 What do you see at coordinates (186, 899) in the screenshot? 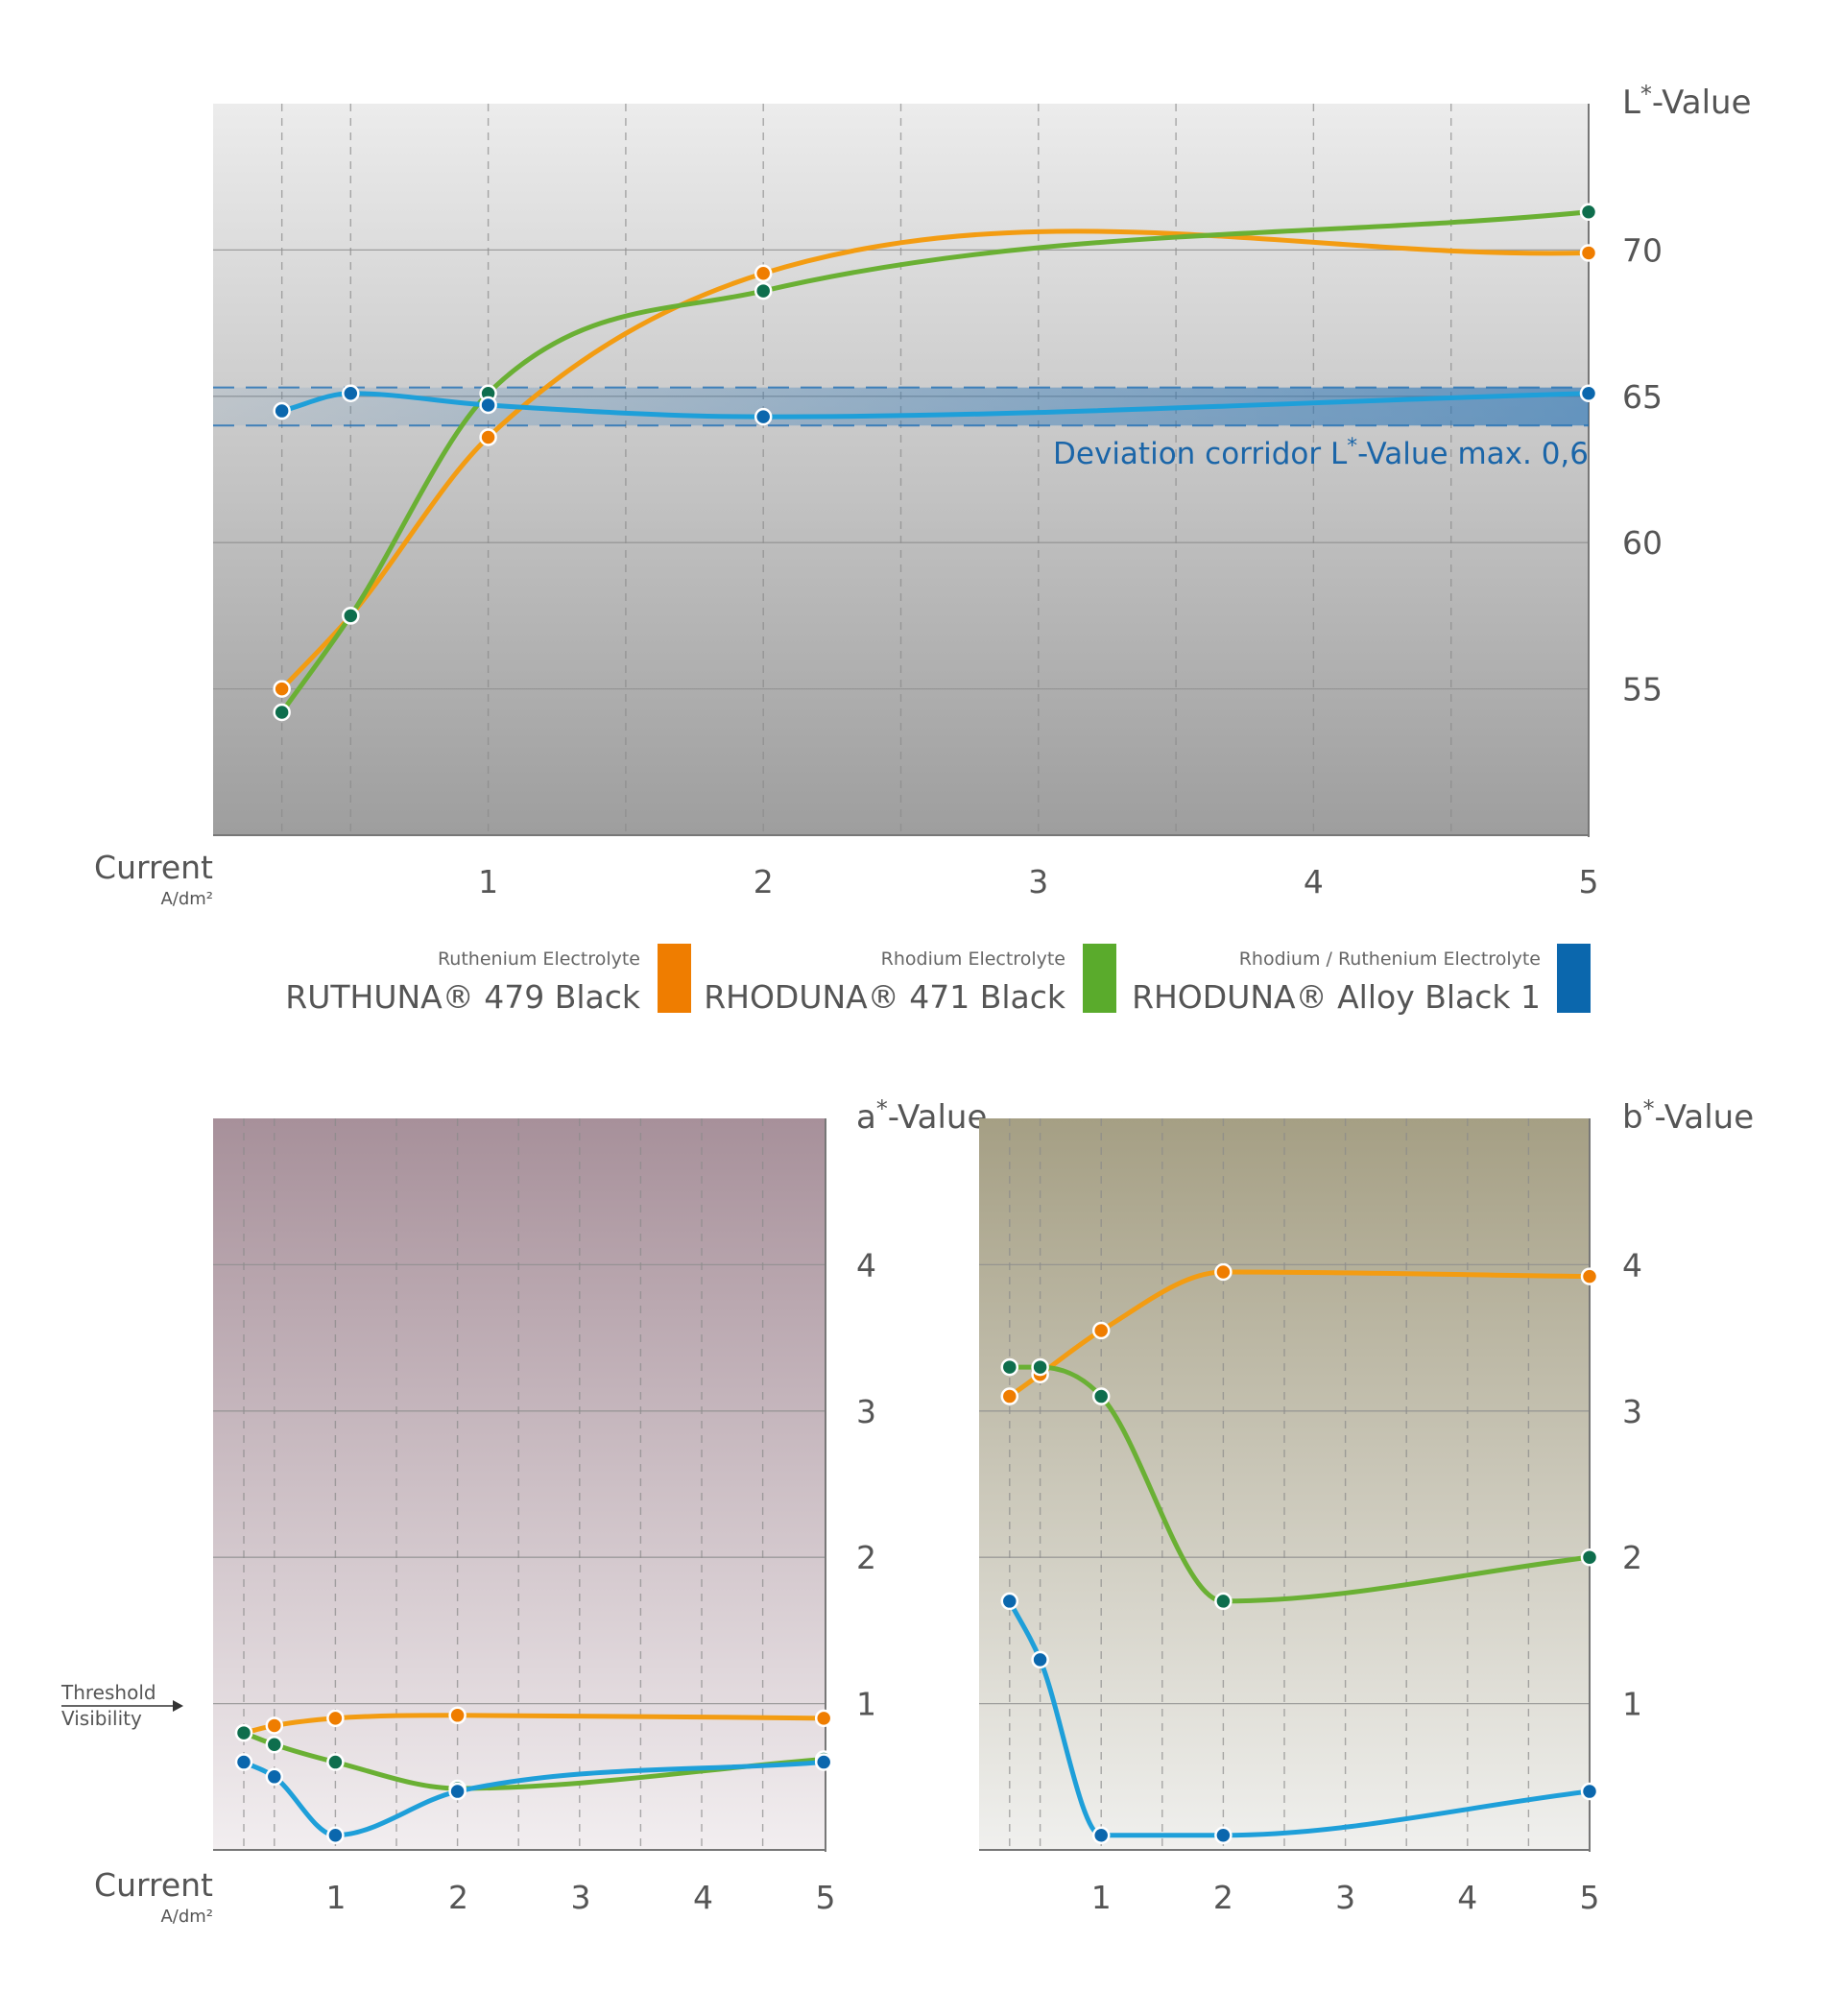
I see `l-x-axis-unit: A/dm²` at bounding box center [186, 899].